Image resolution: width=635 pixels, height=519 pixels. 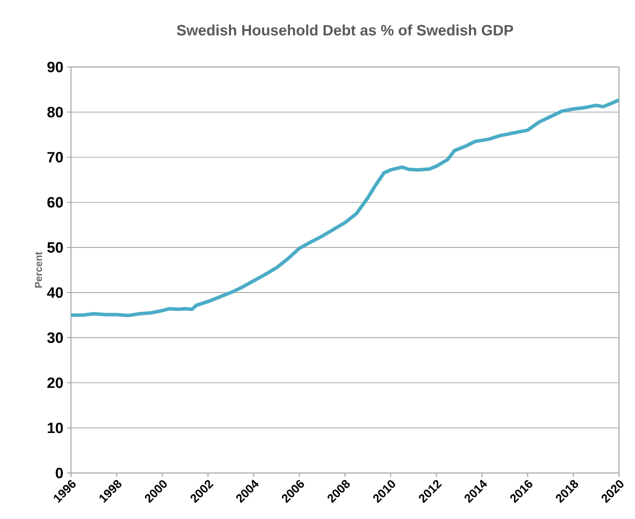 What do you see at coordinates (55, 67) in the screenshot?
I see `y-tick-label: 90` at bounding box center [55, 67].